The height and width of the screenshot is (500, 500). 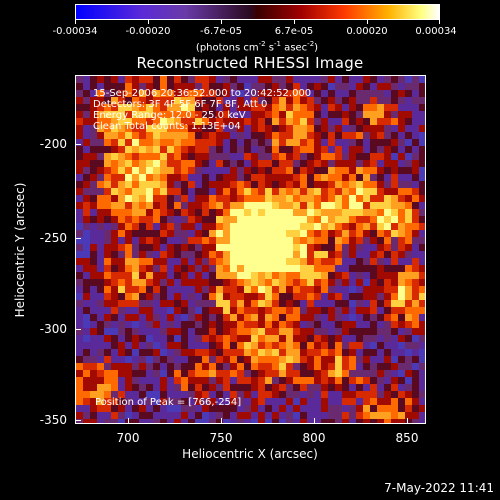 What do you see at coordinates (53, 238) in the screenshot?
I see `y-tick-label: -250` at bounding box center [53, 238].